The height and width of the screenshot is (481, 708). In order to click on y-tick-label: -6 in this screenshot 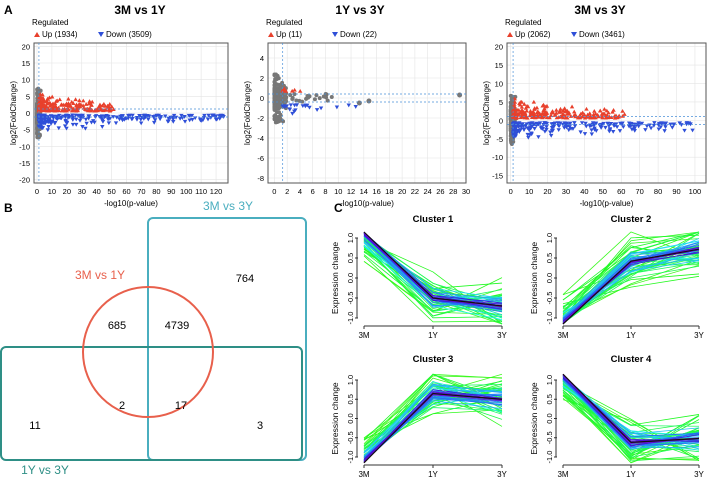, I will do `click(260, 158)`.